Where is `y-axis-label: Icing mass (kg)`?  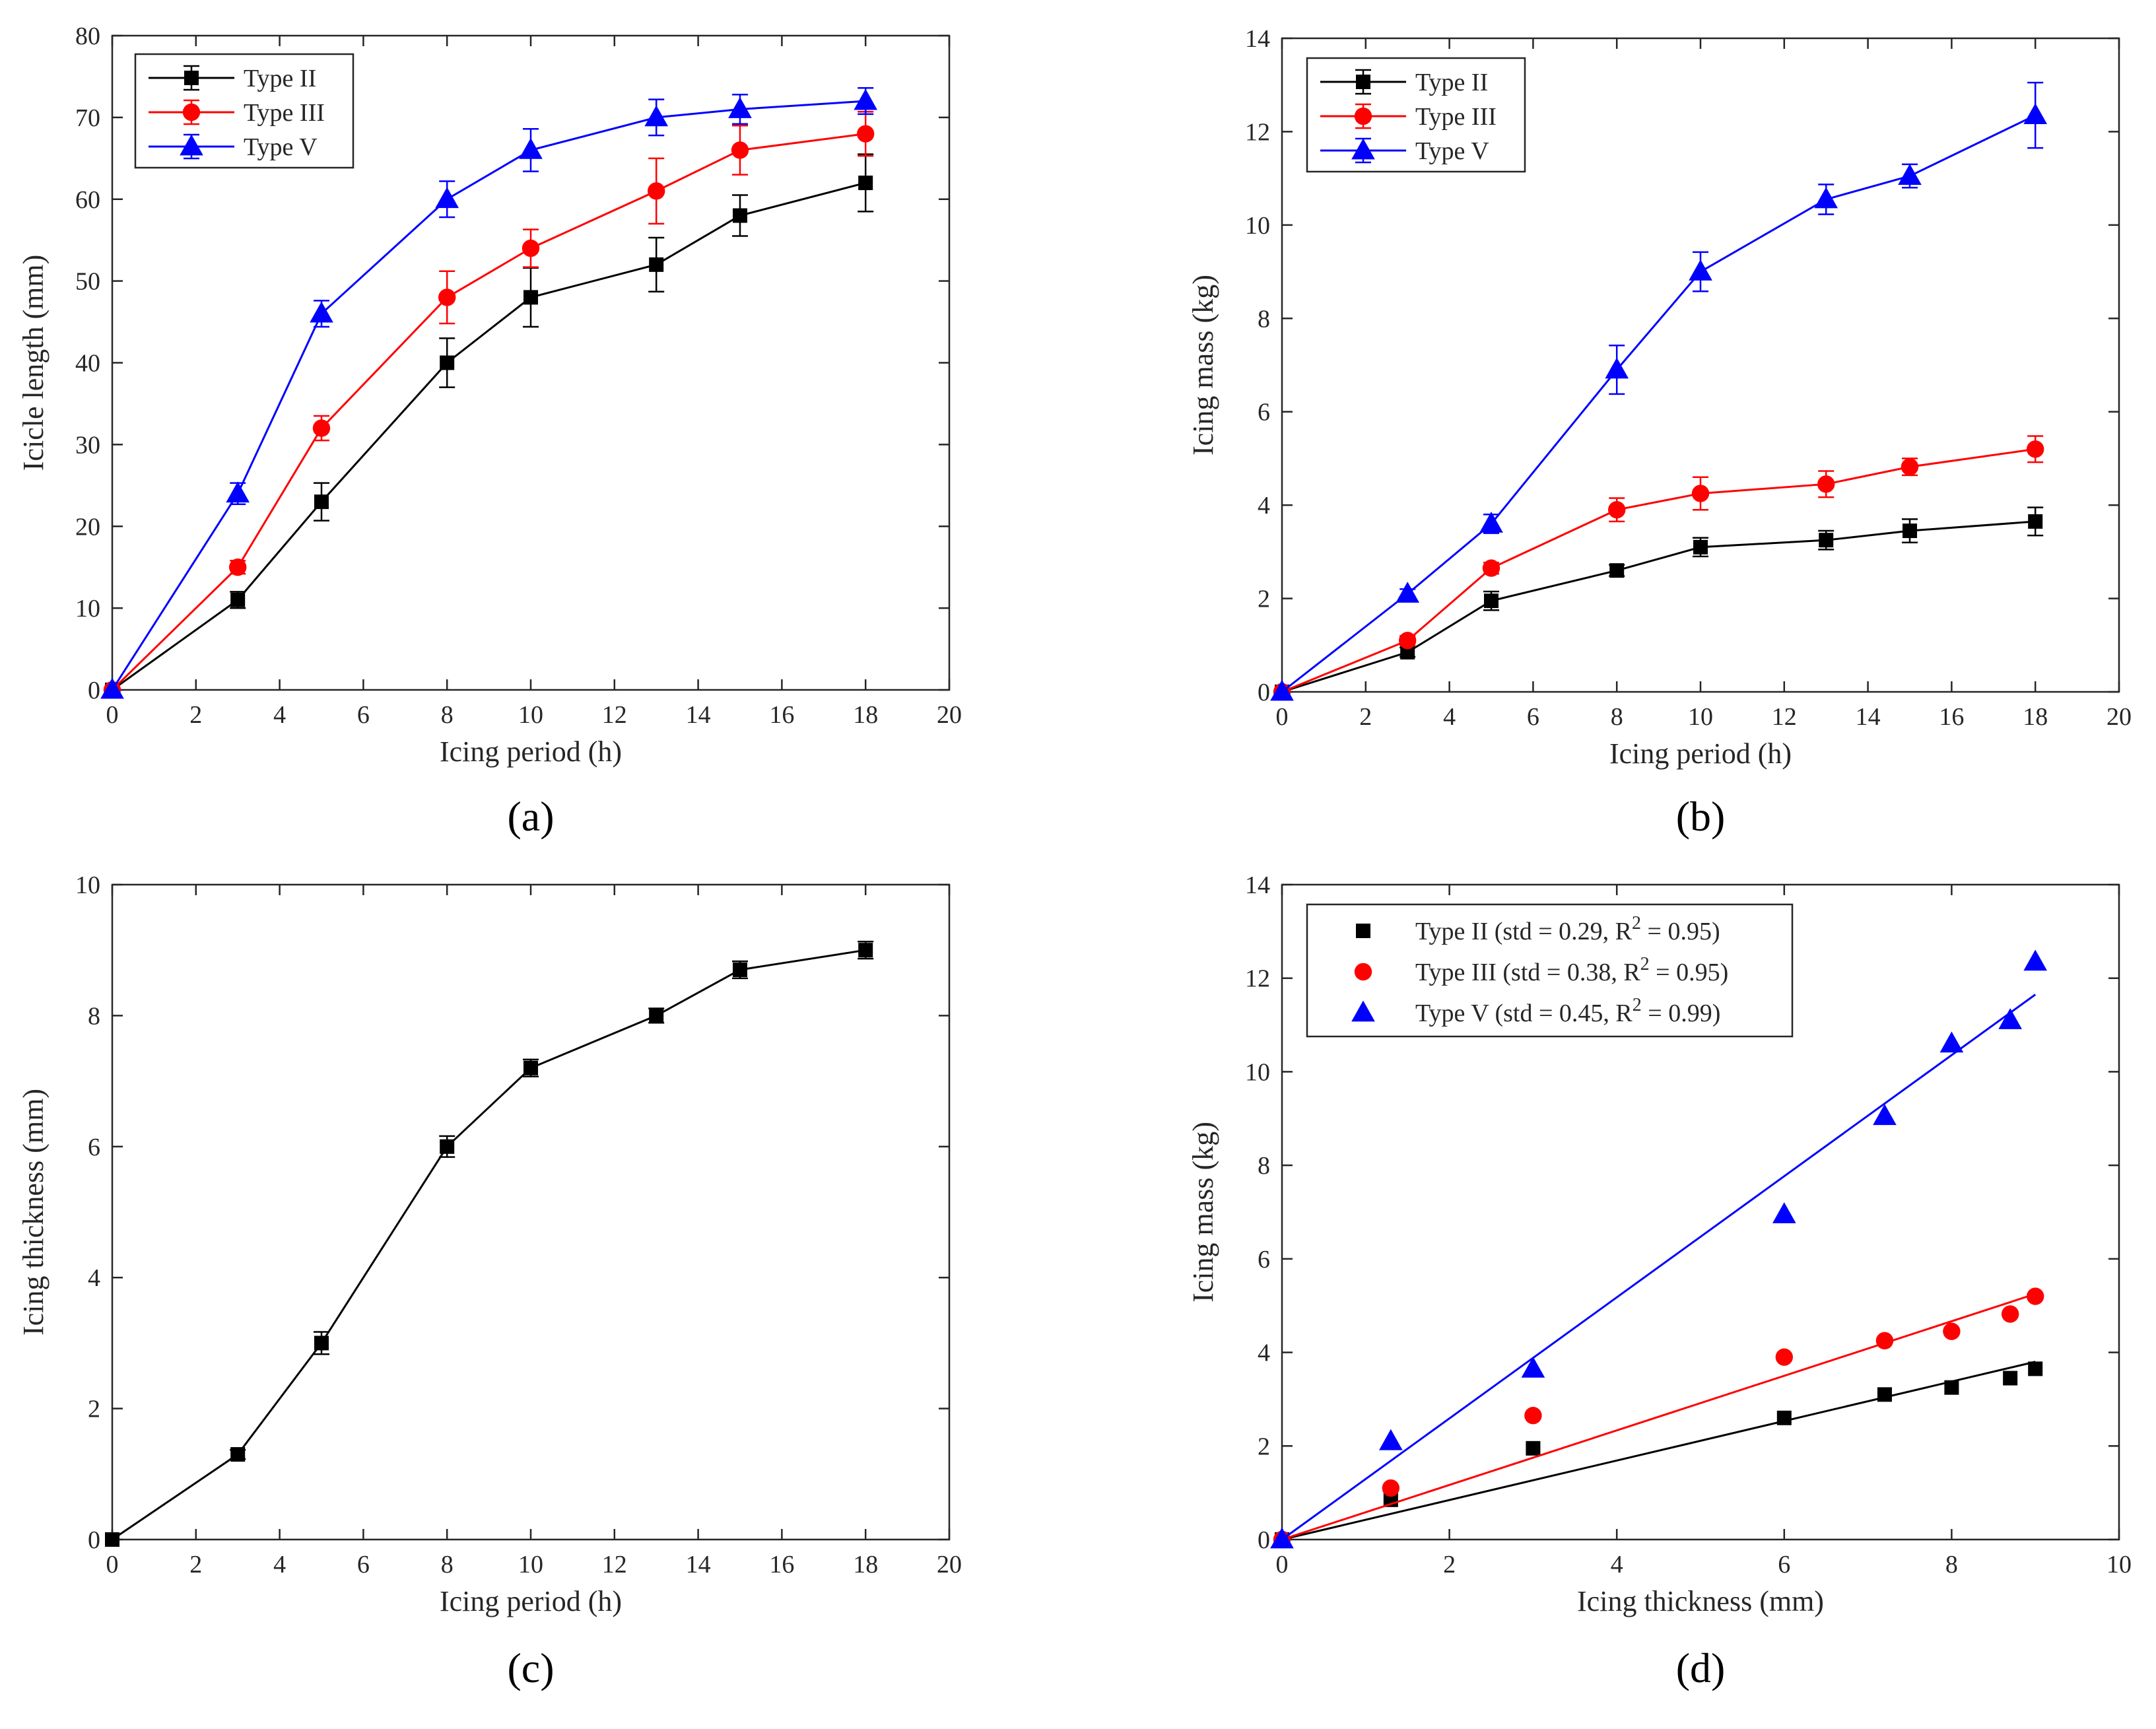
y-axis-label: Icing mass (kg) is located at coordinates (1203, 1212).